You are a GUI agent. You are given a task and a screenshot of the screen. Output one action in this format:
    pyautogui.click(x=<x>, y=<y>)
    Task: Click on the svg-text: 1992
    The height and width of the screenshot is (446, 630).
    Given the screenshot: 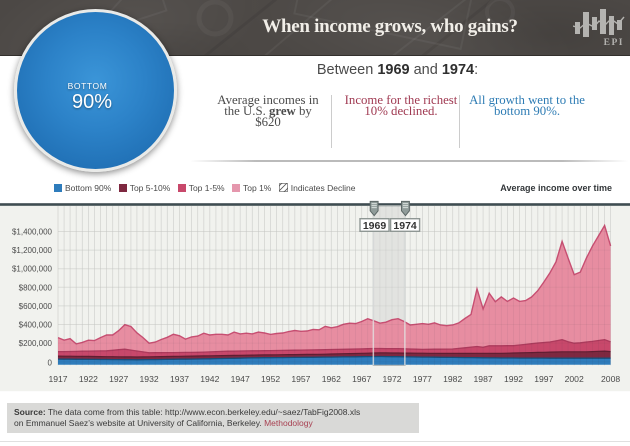 What is the action you would take?
    pyautogui.click(x=513, y=379)
    